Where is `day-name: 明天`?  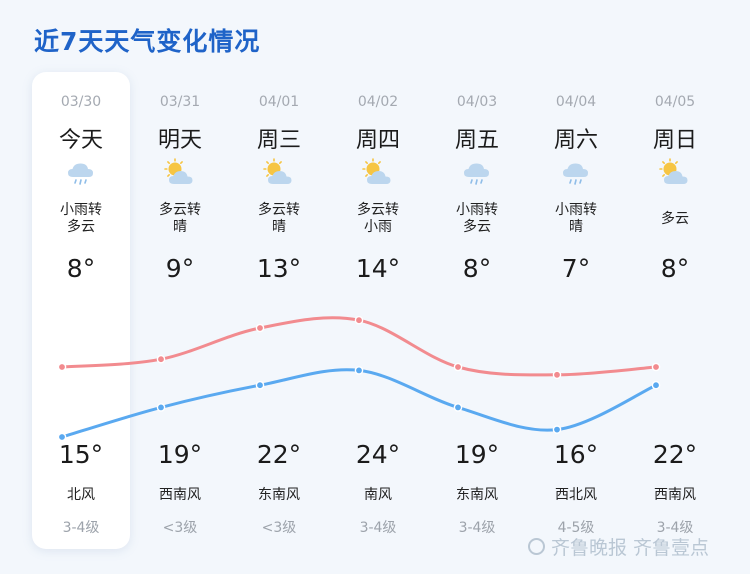 day-name: 明天 is located at coordinates (179, 140).